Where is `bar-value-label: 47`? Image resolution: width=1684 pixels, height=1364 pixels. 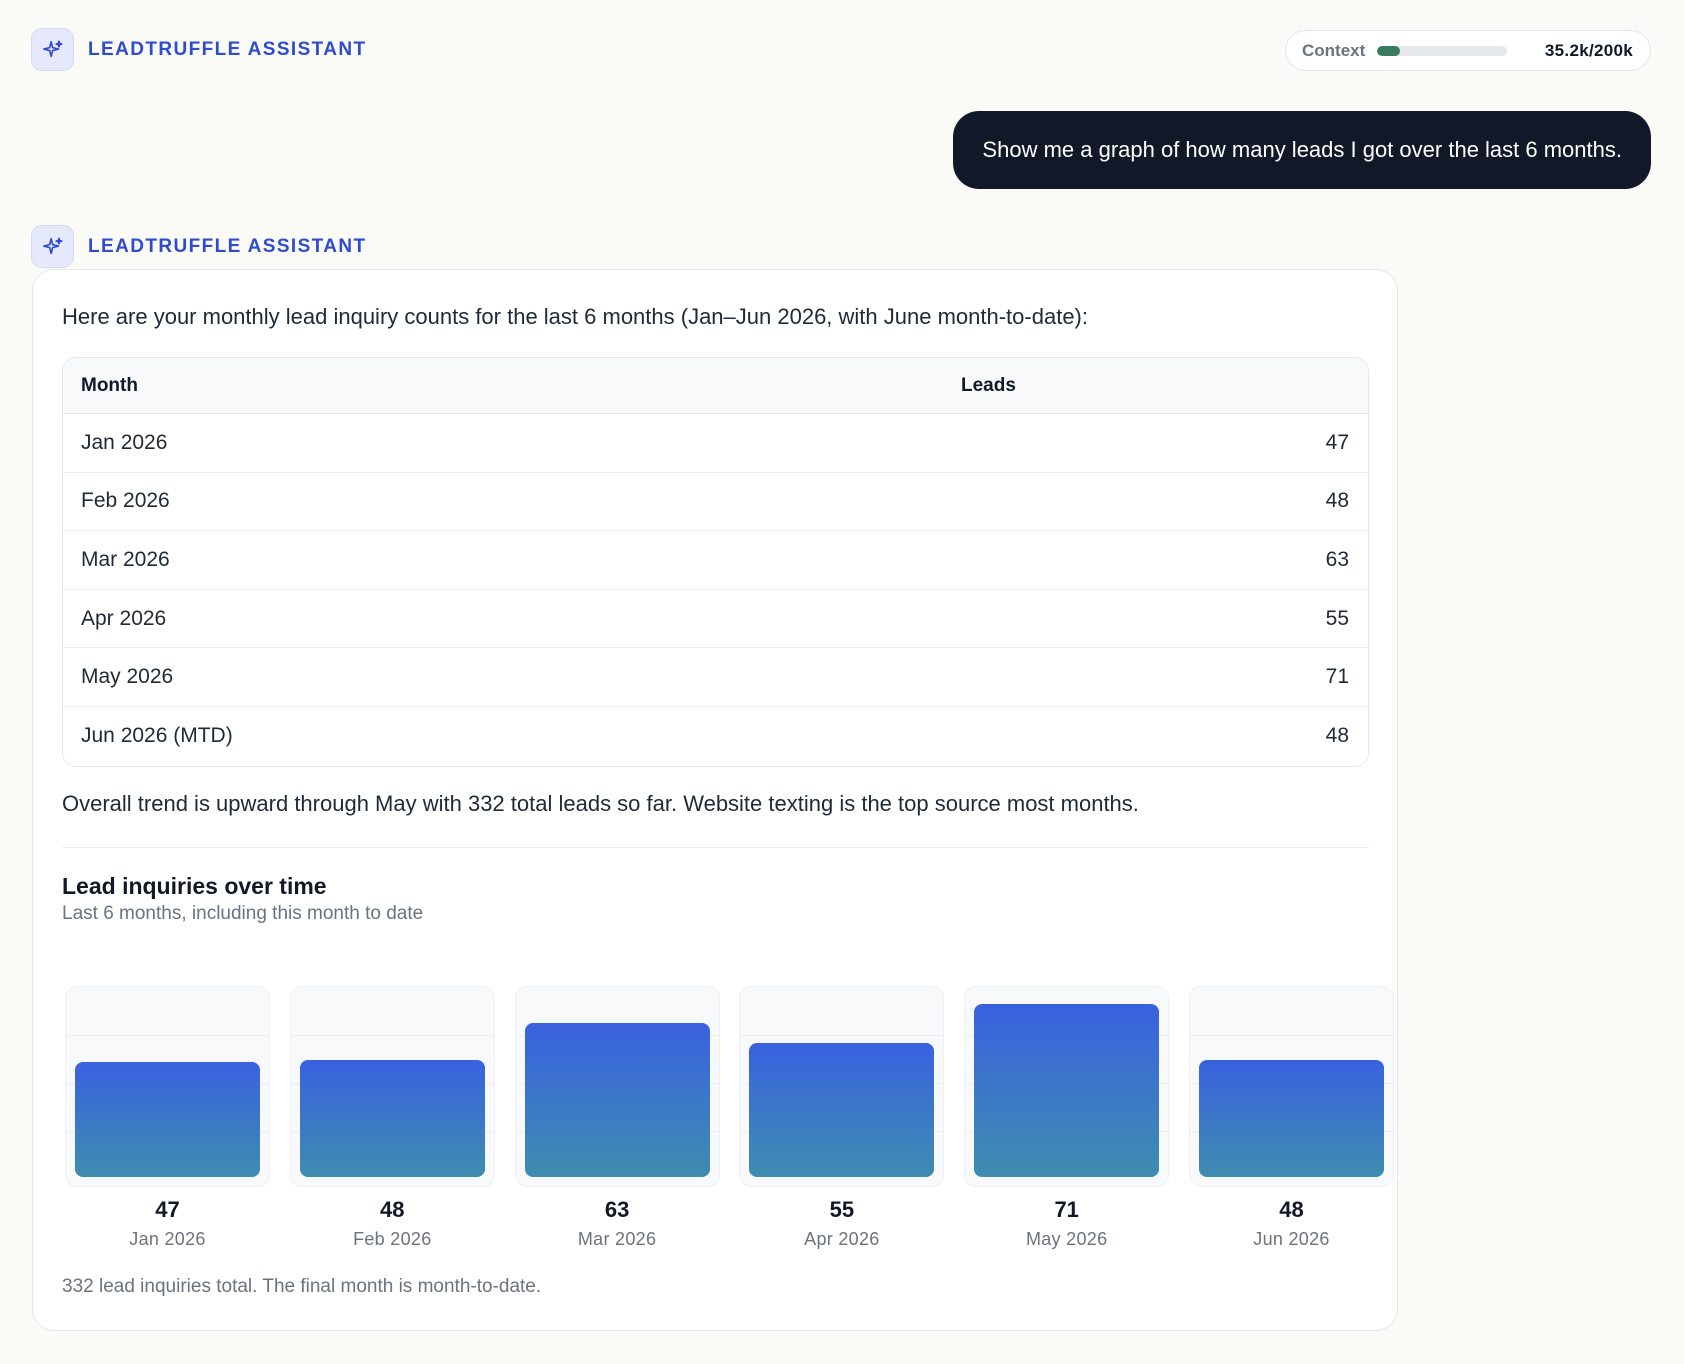
bar-value-label: 47 is located at coordinates (167, 1209).